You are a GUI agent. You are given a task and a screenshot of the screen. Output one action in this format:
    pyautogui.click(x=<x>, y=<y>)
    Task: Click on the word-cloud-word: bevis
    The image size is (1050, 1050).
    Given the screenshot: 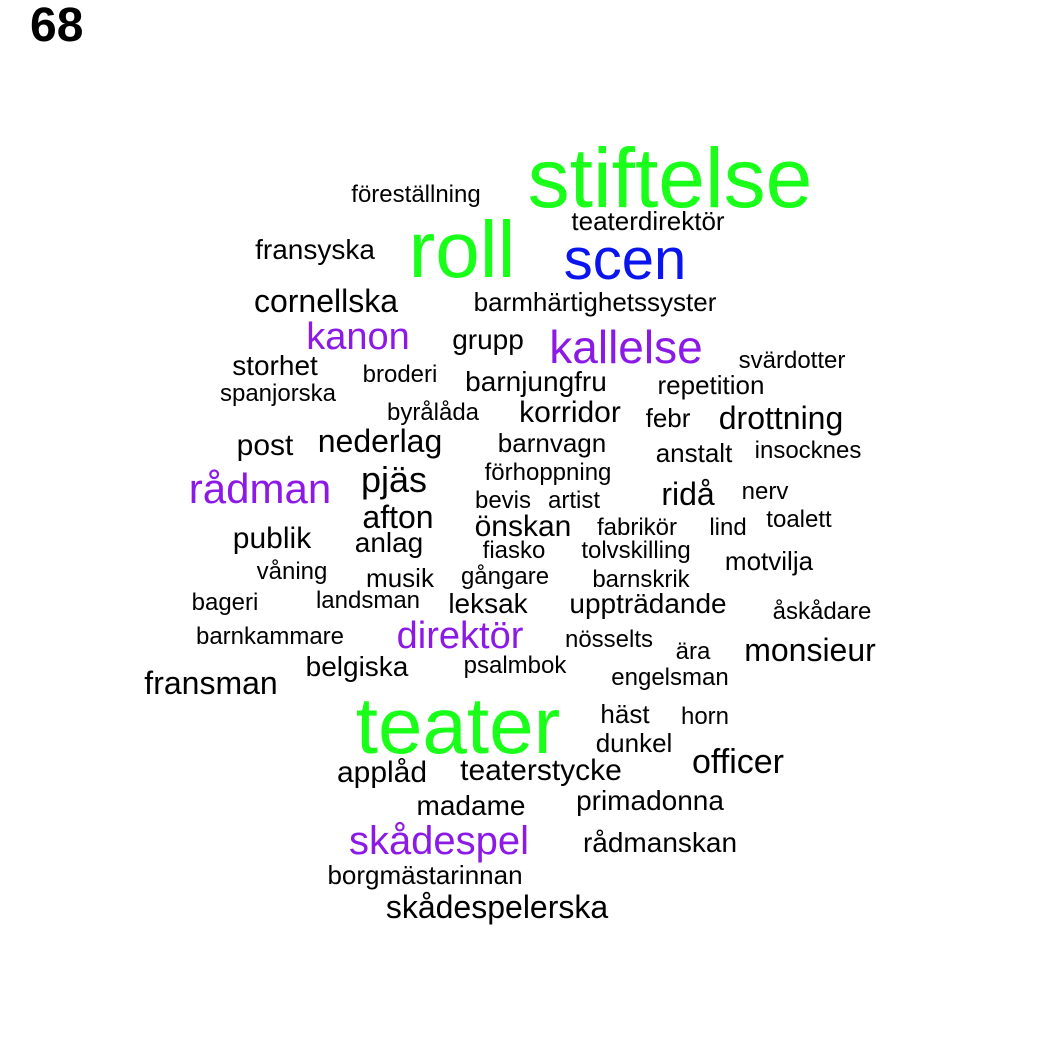 What is the action you would take?
    pyautogui.click(x=503, y=500)
    